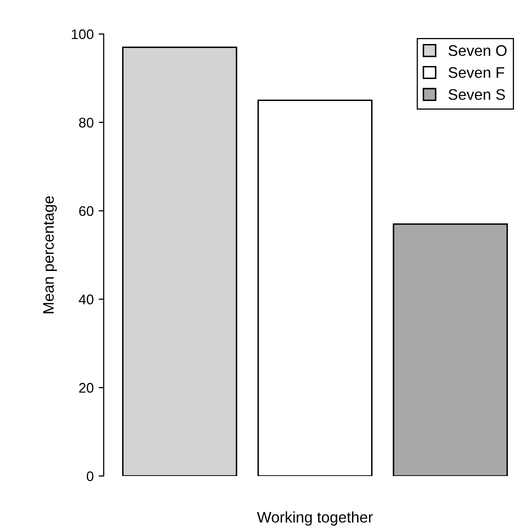 This screenshot has height=532, width=529. What do you see at coordinates (476, 94) in the screenshot?
I see `legend-label: Seven S` at bounding box center [476, 94].